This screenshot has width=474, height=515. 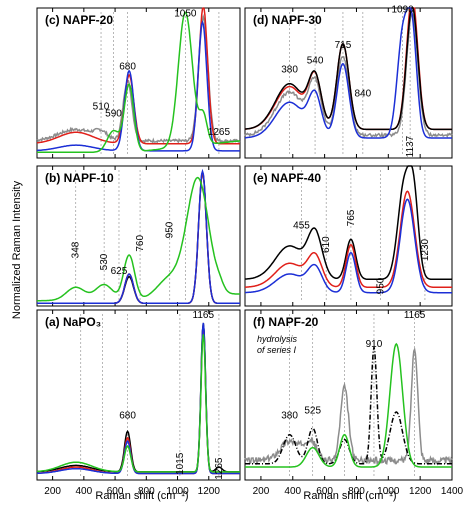 I want to click on panel-subtitle: of series I, so click(x=277, y=350).